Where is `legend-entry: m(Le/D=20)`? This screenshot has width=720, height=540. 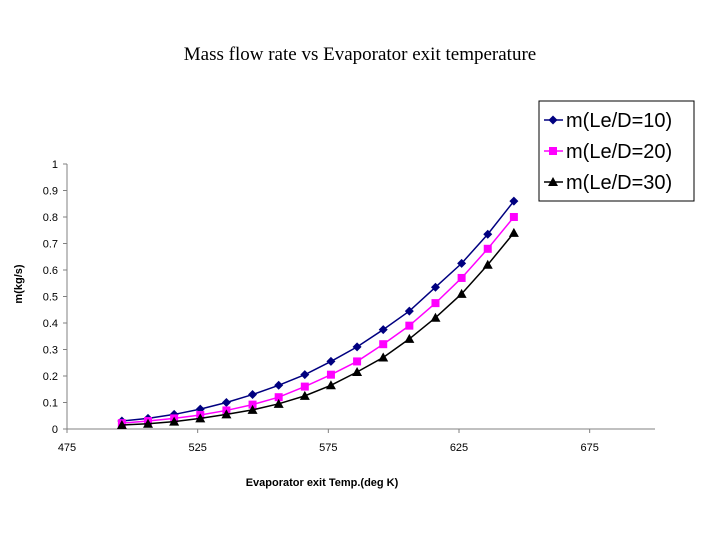 legend-entry: m(Le/D=20) is located at coordinates (608, 152).